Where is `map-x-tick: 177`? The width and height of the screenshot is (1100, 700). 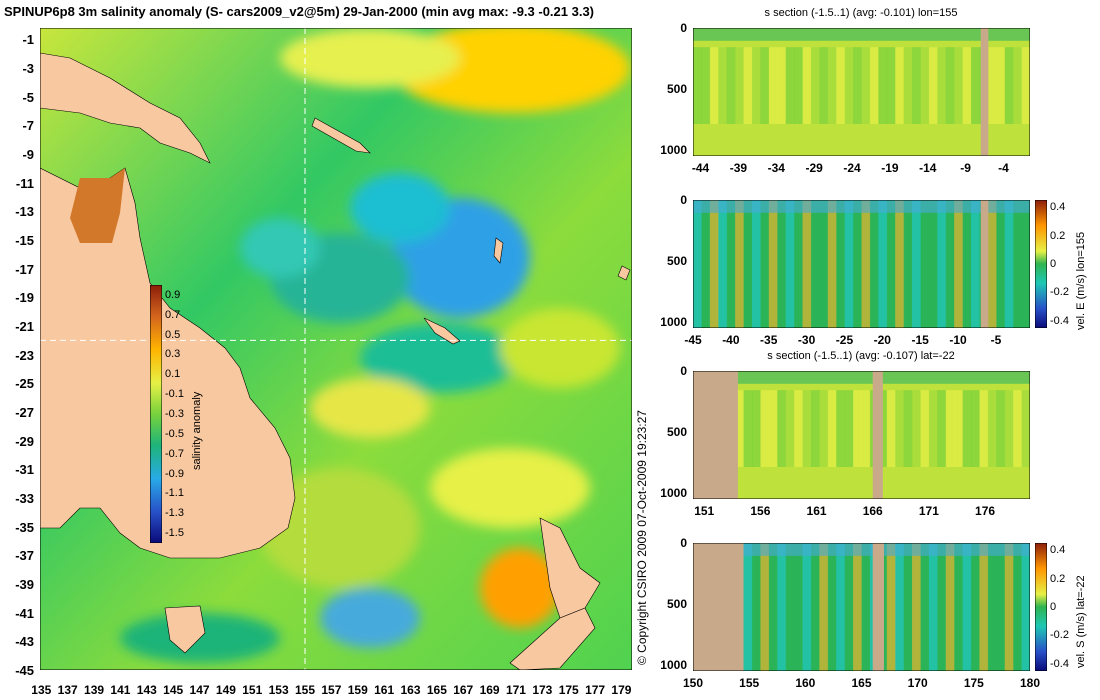 map-x-tick: 177 is located at coordinates (595, 690).